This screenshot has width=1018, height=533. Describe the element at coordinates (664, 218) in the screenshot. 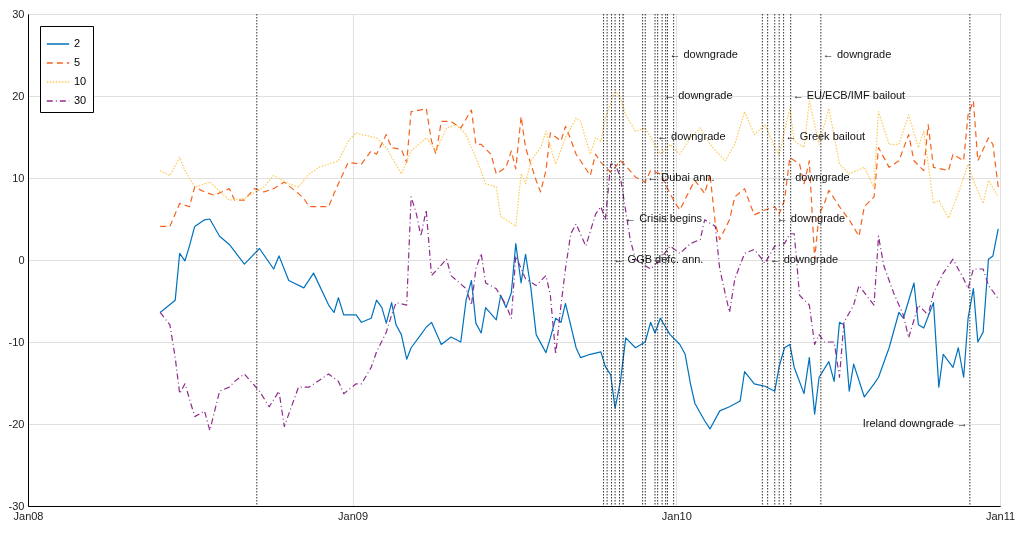

I see `annotation: ← Crisis begins` at that location.